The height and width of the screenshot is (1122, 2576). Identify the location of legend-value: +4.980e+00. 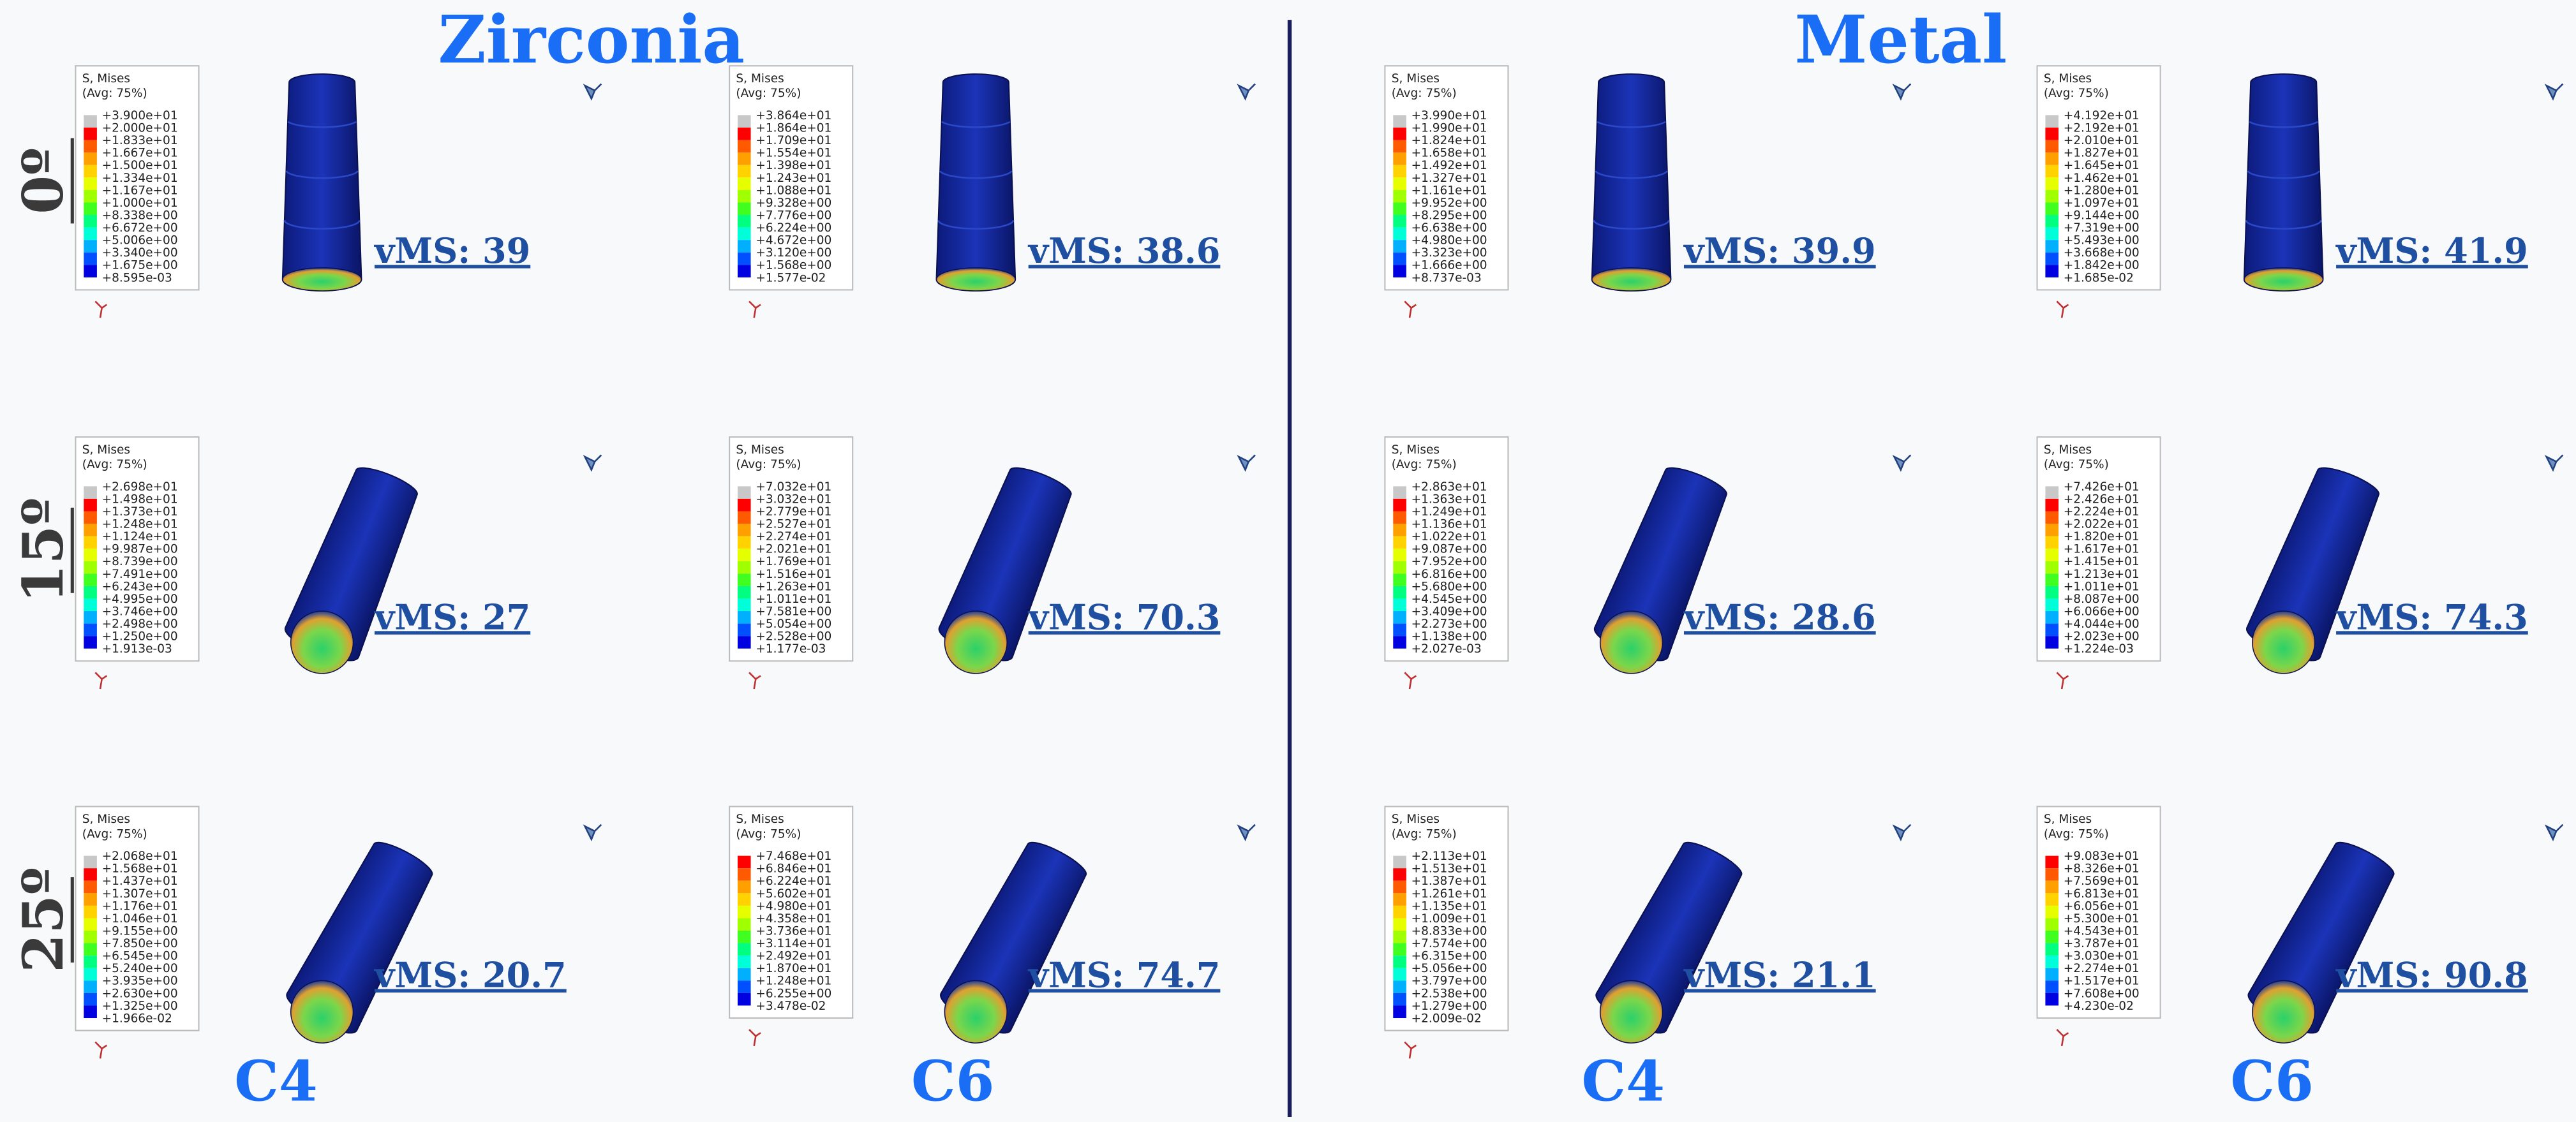
(1449, 240).